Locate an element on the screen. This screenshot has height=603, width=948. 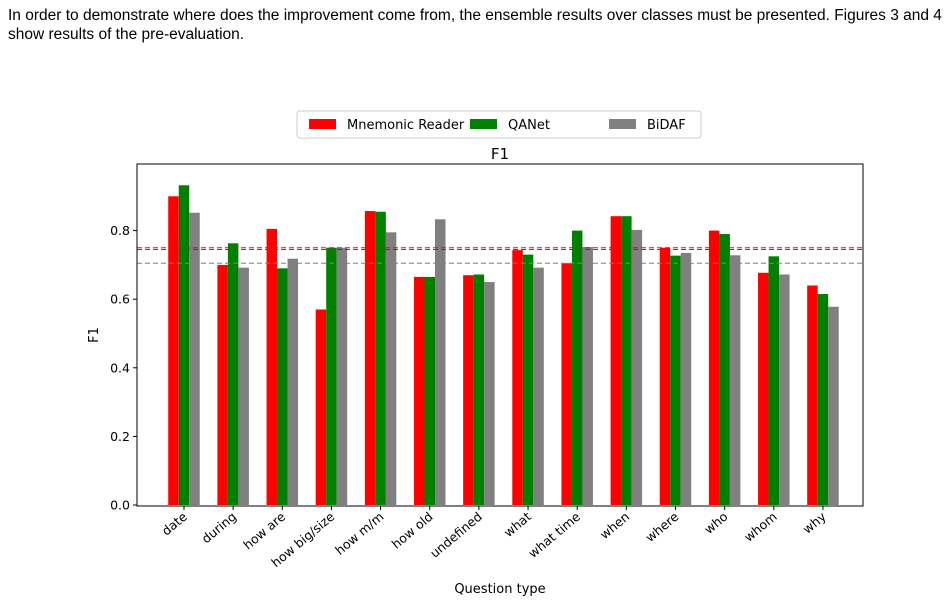
y-tick-label: 0.8 is located at coordinates (120, 230).